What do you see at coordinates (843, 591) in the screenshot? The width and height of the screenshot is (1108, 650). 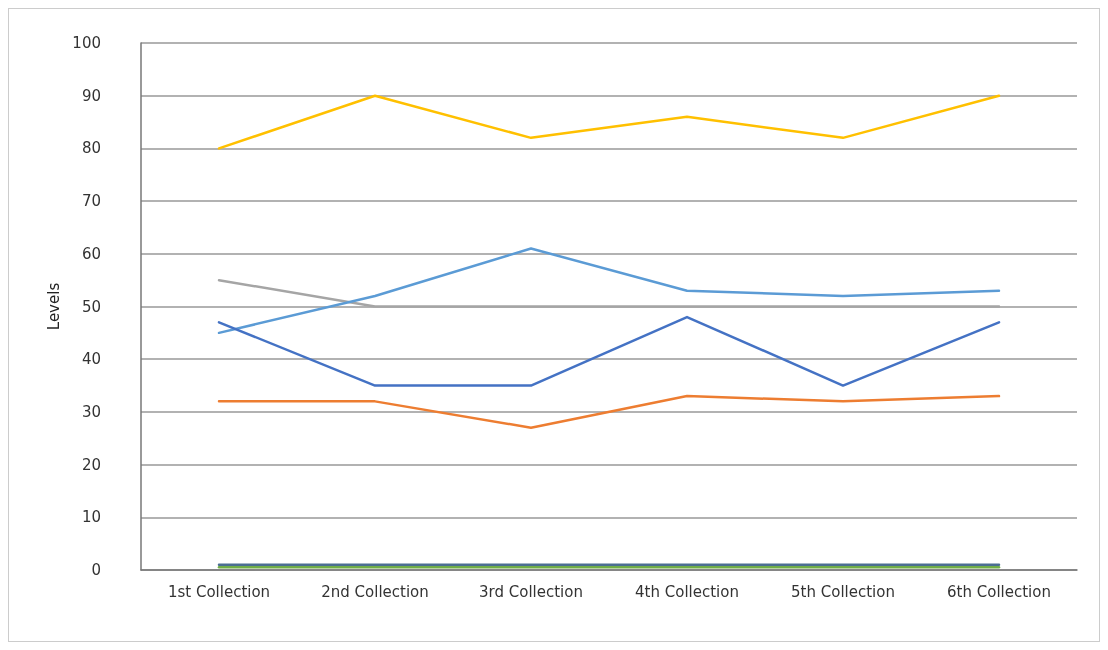 I see `x-tick-label: 5th Collection` at bounding box center [843, 591].